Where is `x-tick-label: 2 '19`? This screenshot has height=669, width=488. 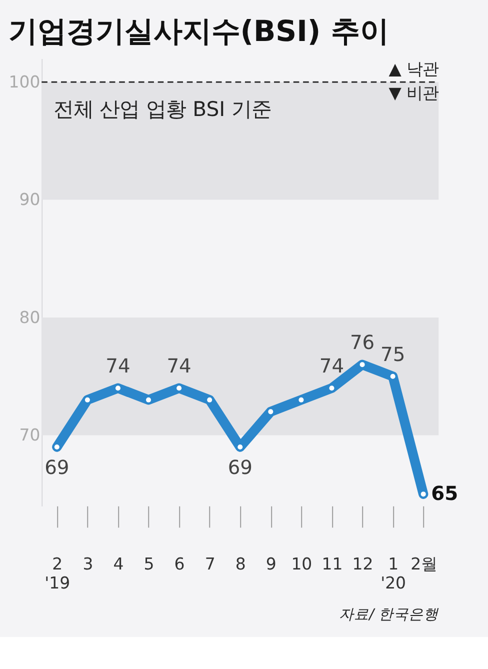 x-tick-label: 2 '19 is located at coordinates (57, 573).